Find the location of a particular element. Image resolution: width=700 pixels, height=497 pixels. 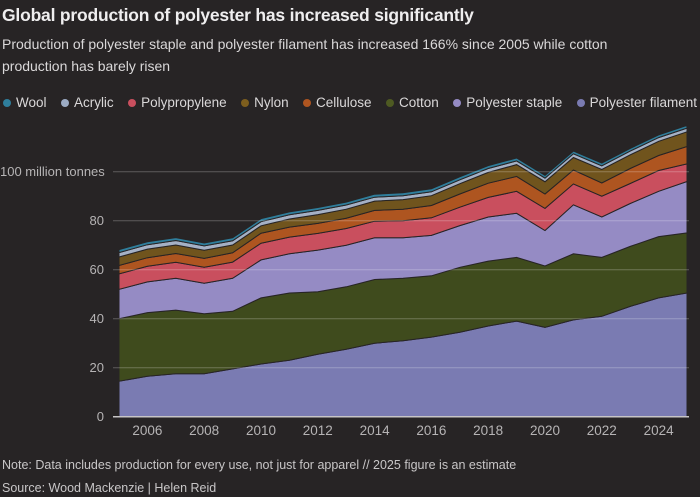

y-axis-label: 80 is located at coordinates (96, 220).